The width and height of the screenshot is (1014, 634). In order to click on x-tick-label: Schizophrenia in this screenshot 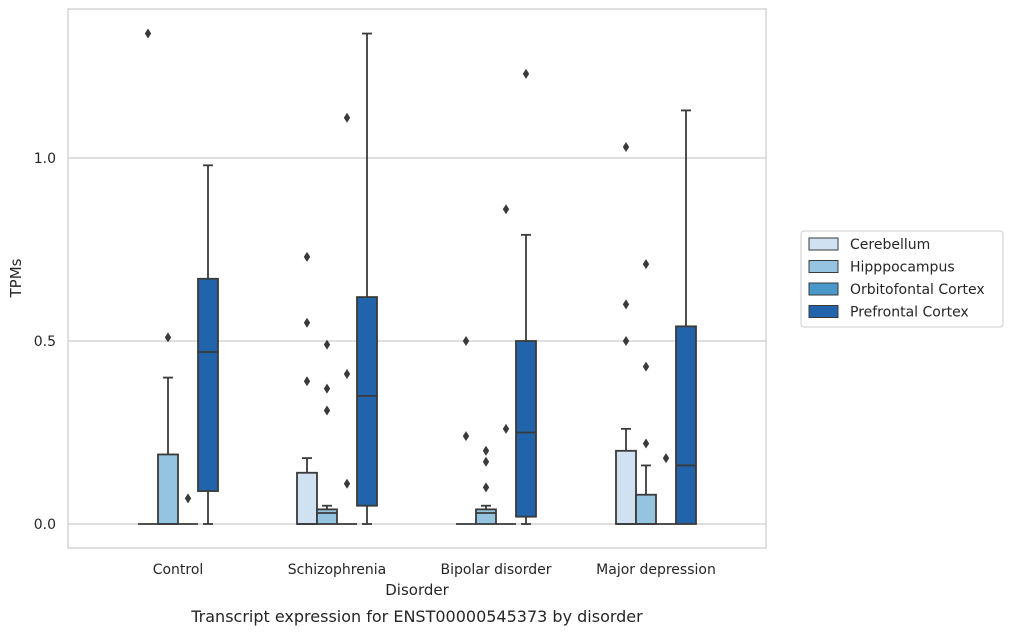, I will do `click(337, 570)`.